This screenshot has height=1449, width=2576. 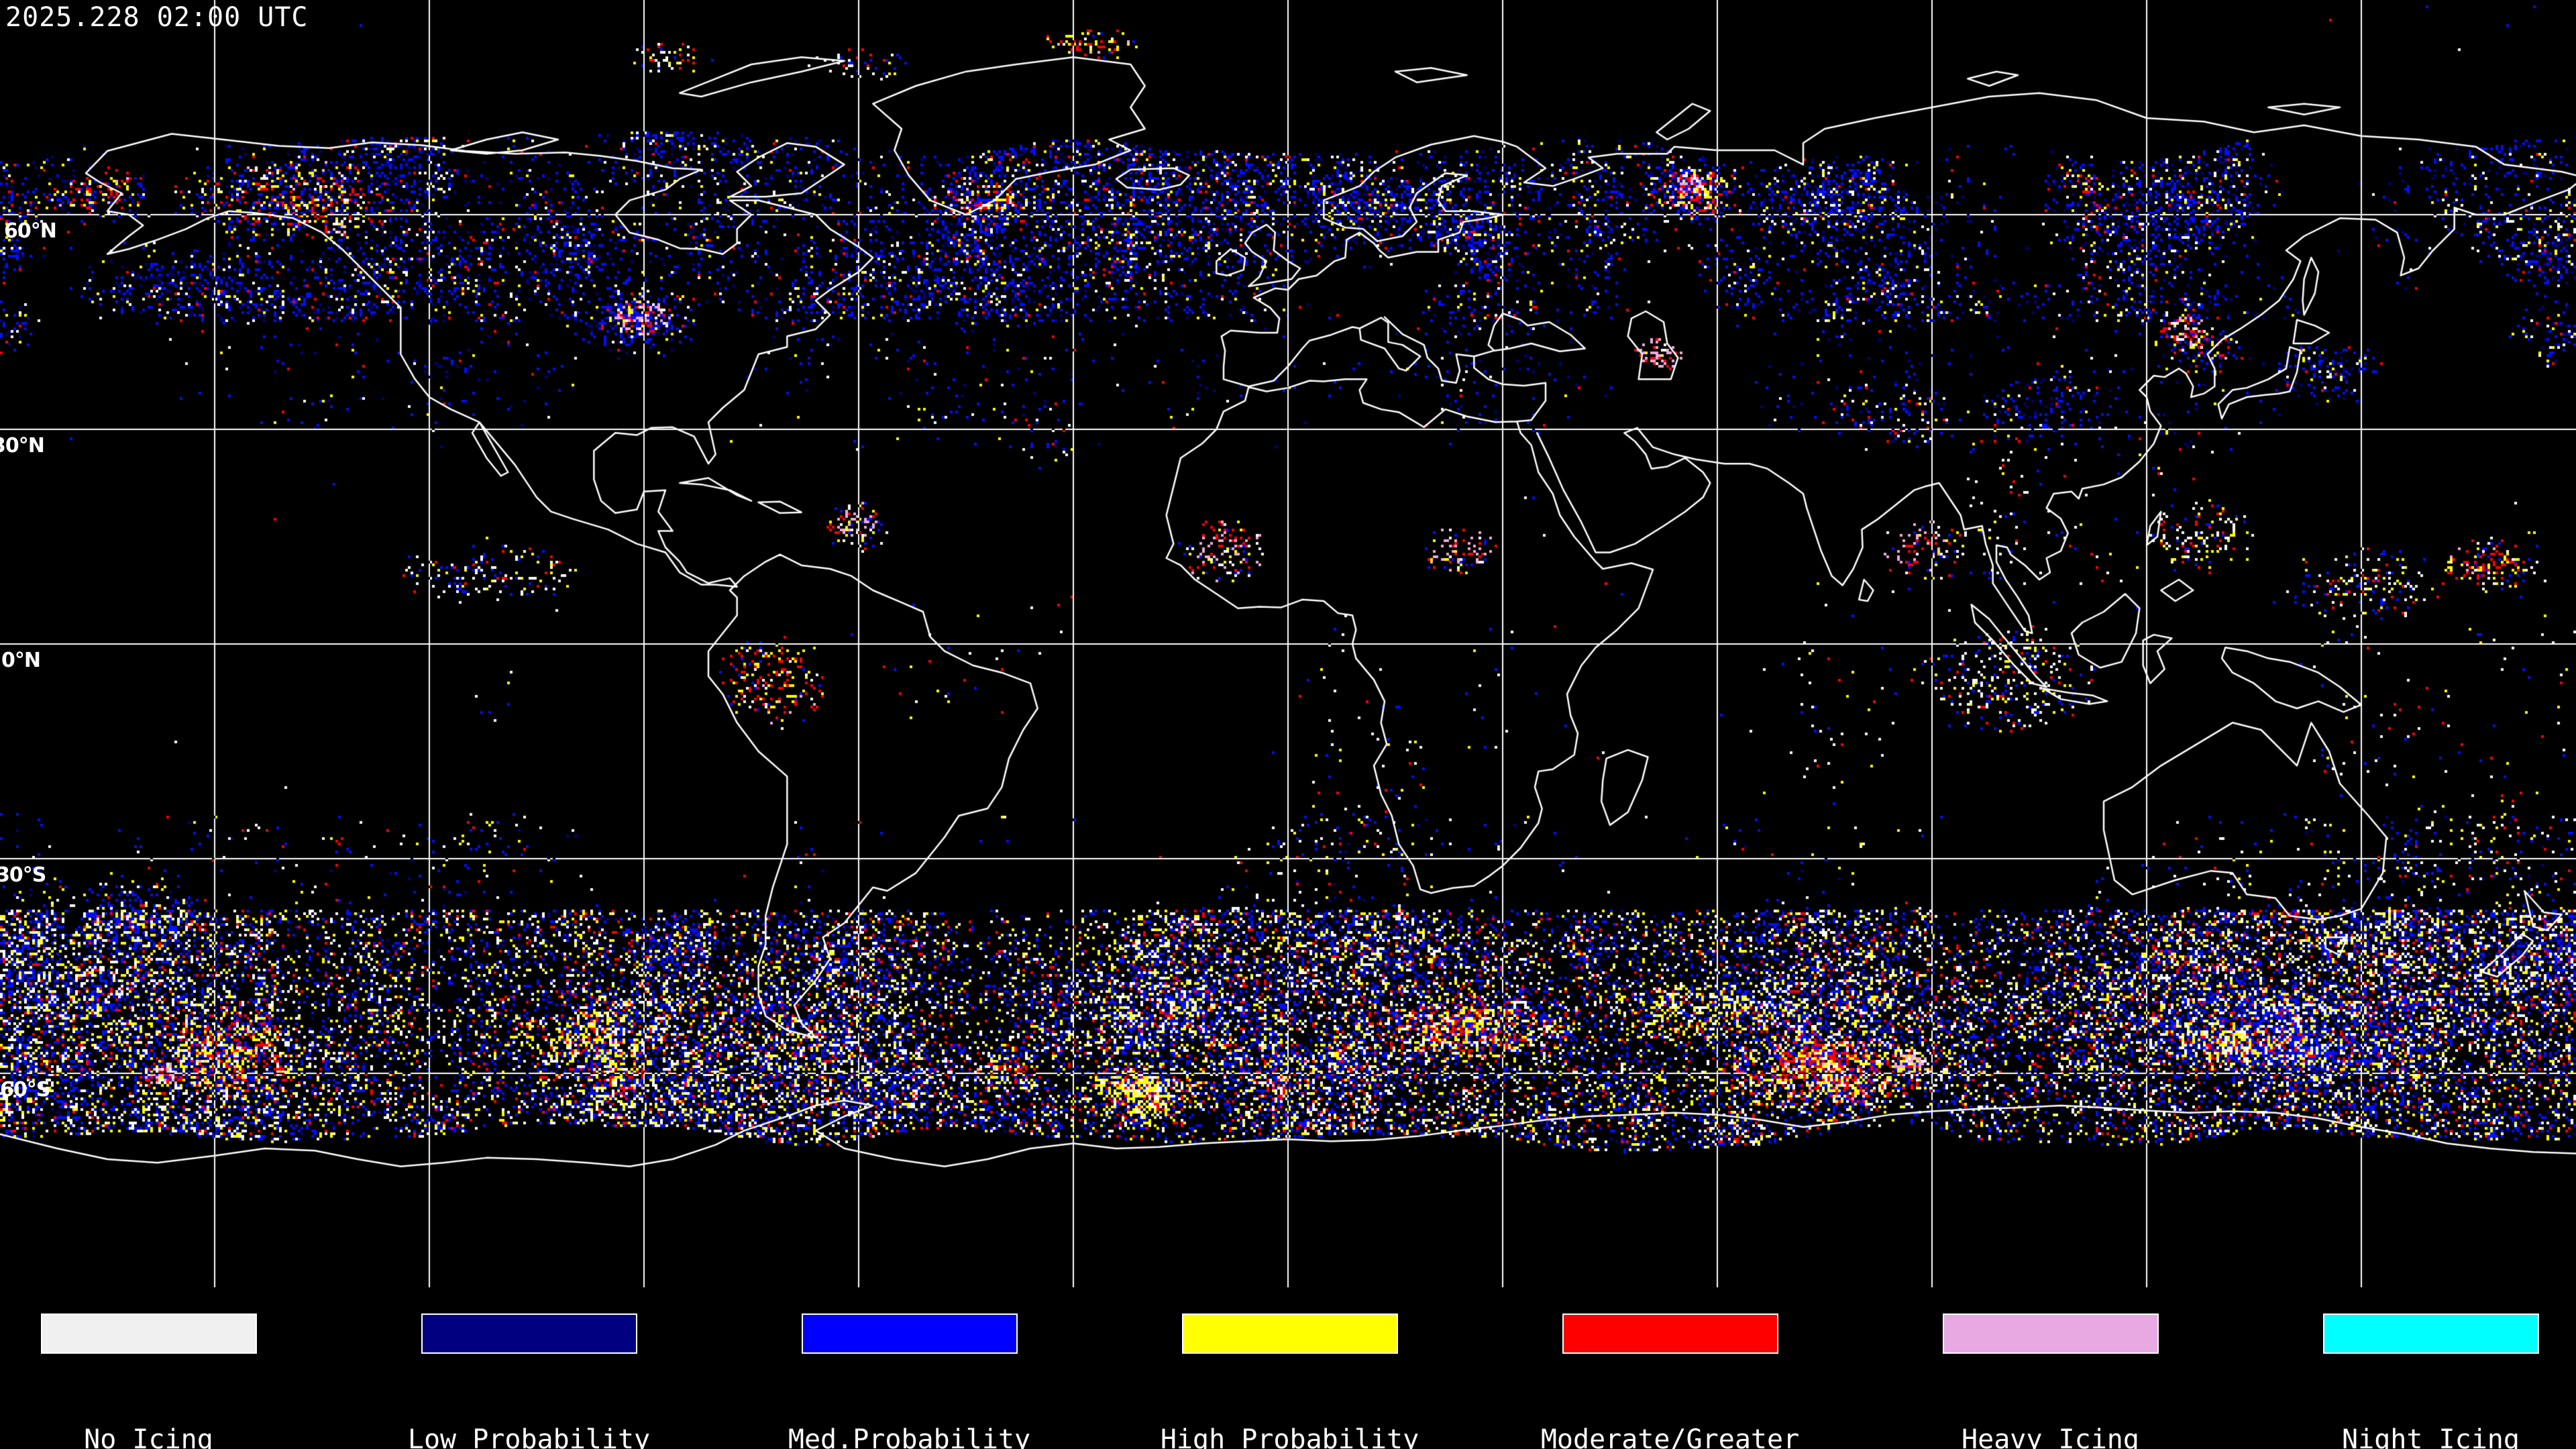 What do you see at coordinates (23, 875) in the screenshot?
I see `latitude-label-30s: 30°S` at bounding box center [23, 875].